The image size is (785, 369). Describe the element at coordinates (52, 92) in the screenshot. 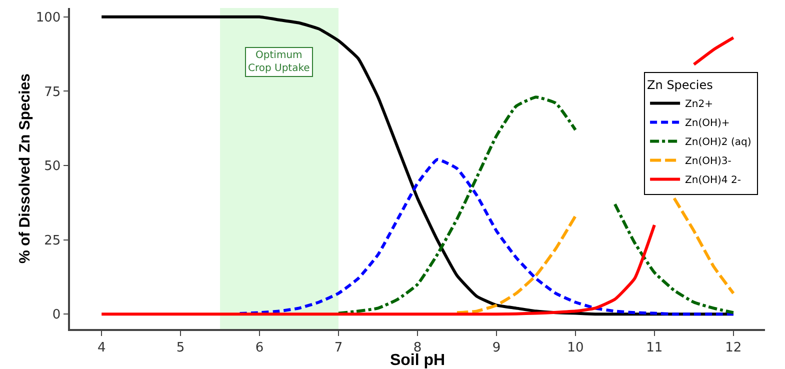

I see `y-tick-label: 75` at that location.